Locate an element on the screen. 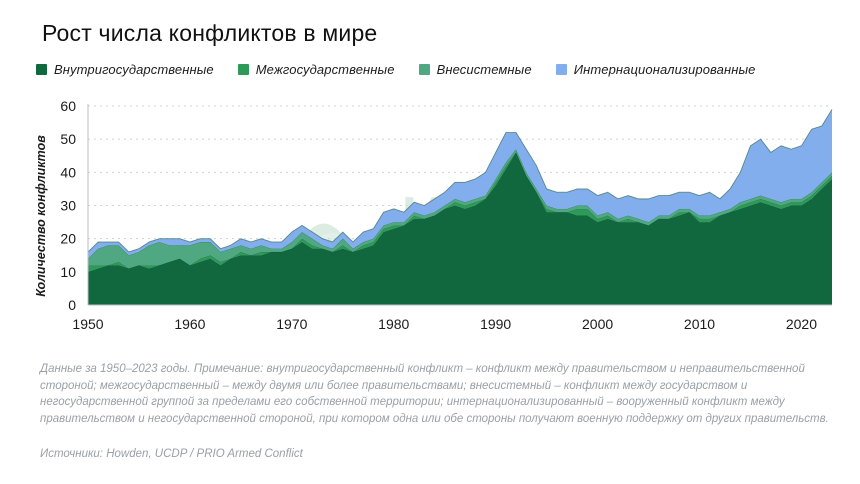 Image resolution: width=860 pixels, height=484 pixels. x-tick-labels: 1950 1960 1970 1980 1990 2000 2010 2020 is located at coordinates (444, 324).